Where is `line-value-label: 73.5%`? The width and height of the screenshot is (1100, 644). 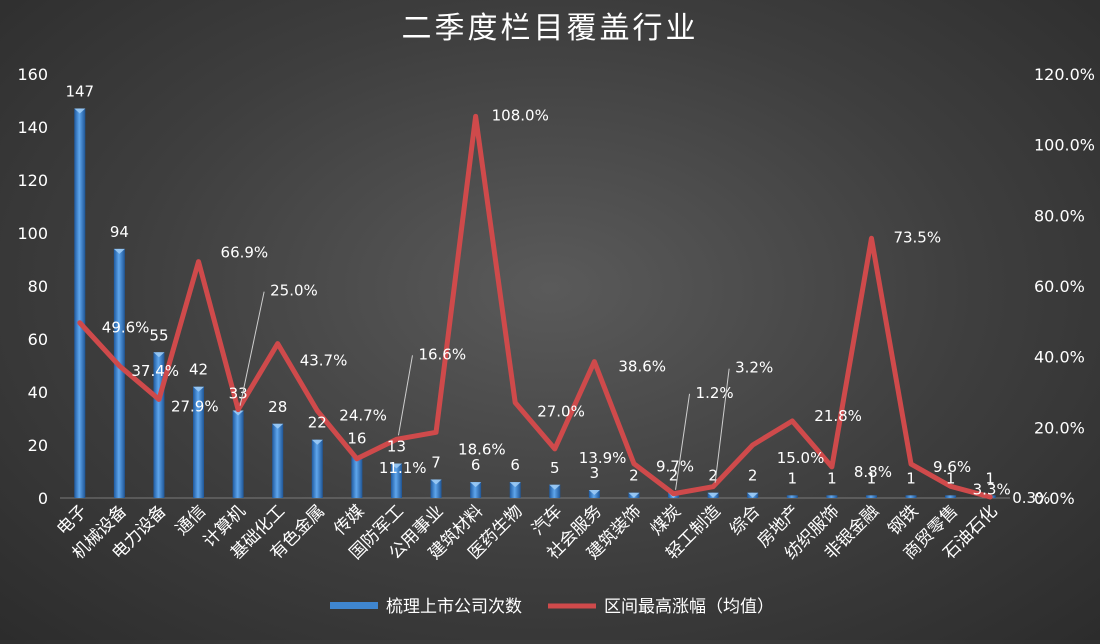
line-value-label: 73.5% is located at coordinates (917, 237).